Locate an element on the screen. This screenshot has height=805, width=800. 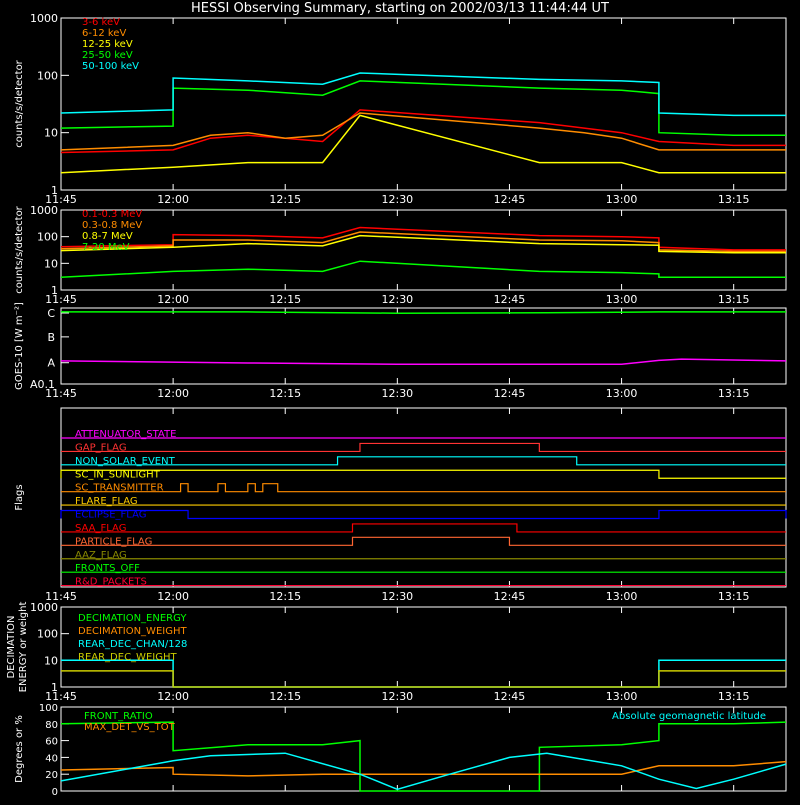
legend-entry-1-1: 0.3-0.8 MeV is located at coordinates (112, 225).